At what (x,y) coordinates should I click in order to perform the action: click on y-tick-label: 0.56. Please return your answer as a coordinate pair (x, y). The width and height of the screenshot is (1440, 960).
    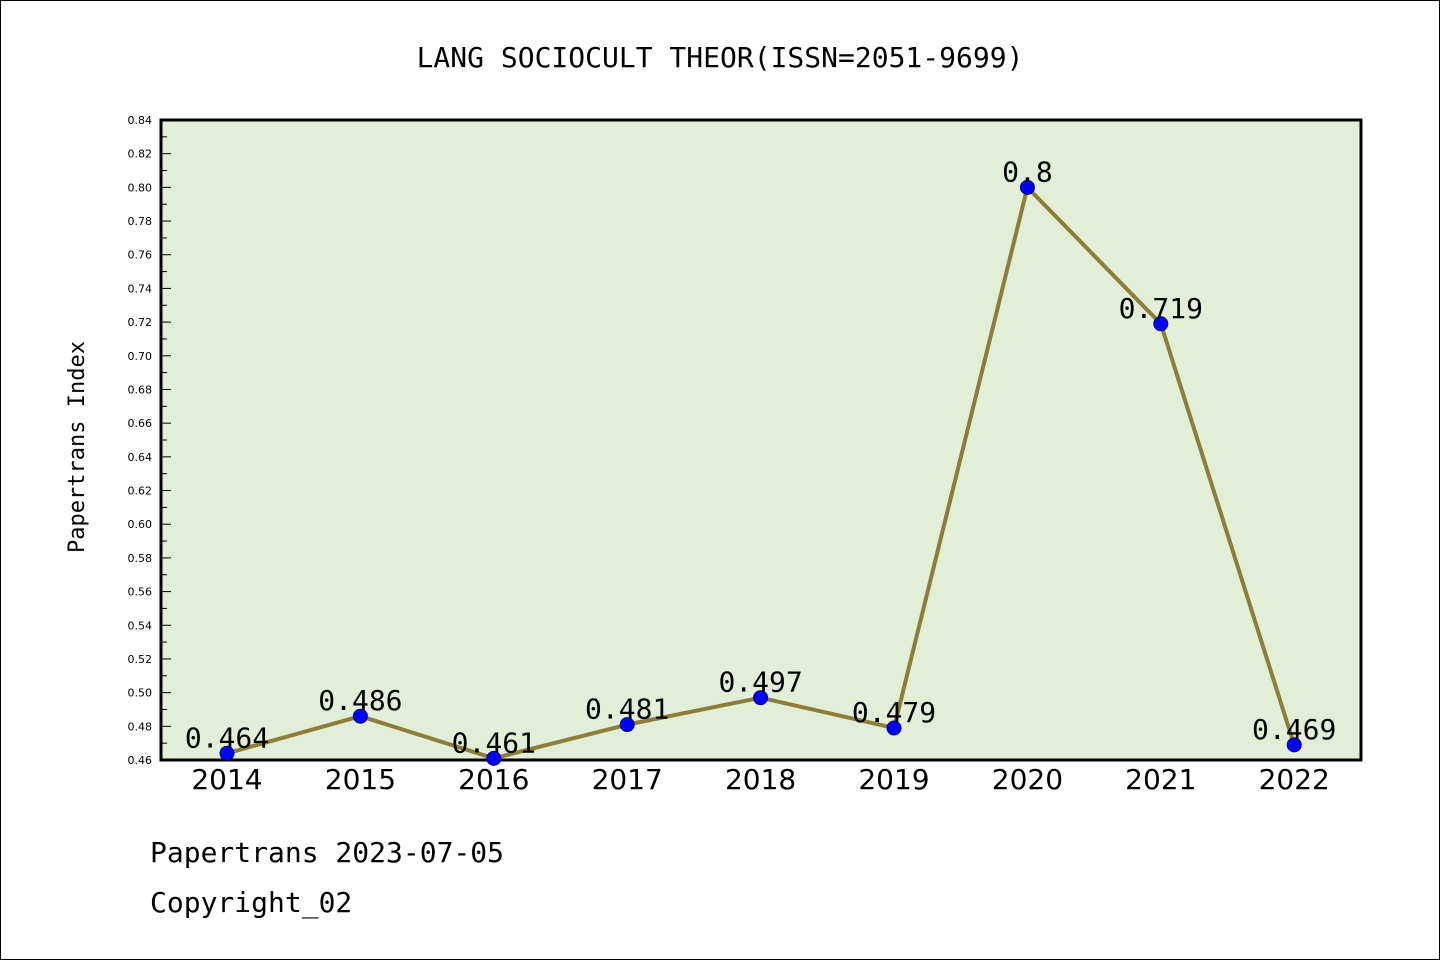
    Looking at the image, I should click on (140, 592).